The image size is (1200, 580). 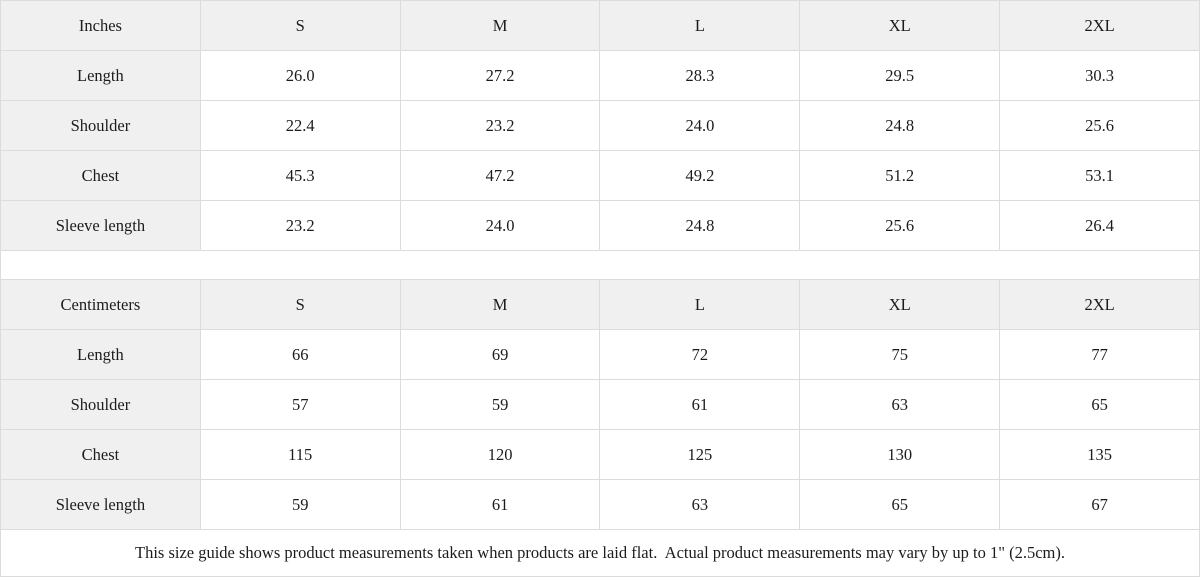 What do you see at coordinates (900, 75) in the screenshot?
I see `value-cell: 29.5` at bounding box center [900, 75].